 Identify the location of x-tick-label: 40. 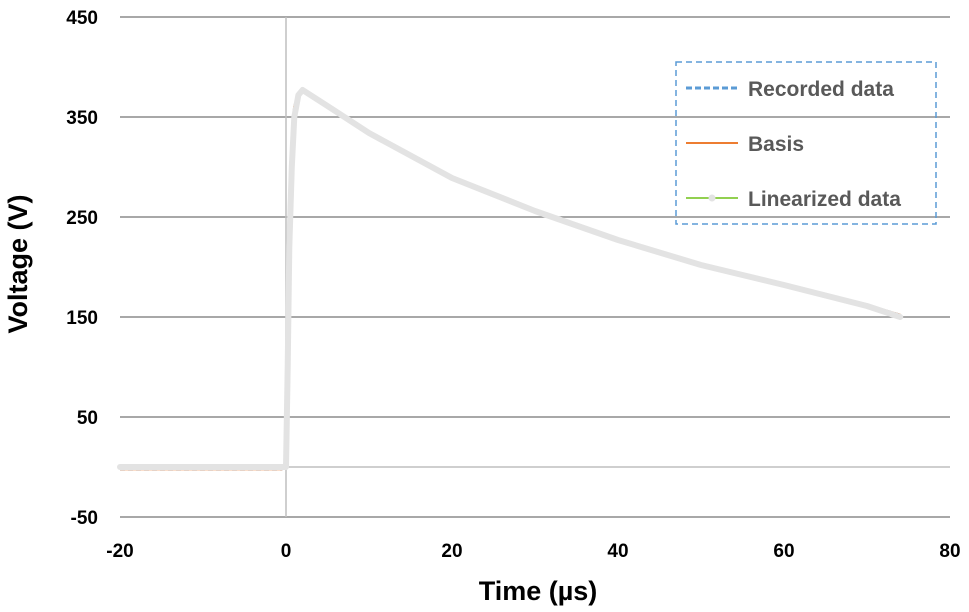
(617, 551).